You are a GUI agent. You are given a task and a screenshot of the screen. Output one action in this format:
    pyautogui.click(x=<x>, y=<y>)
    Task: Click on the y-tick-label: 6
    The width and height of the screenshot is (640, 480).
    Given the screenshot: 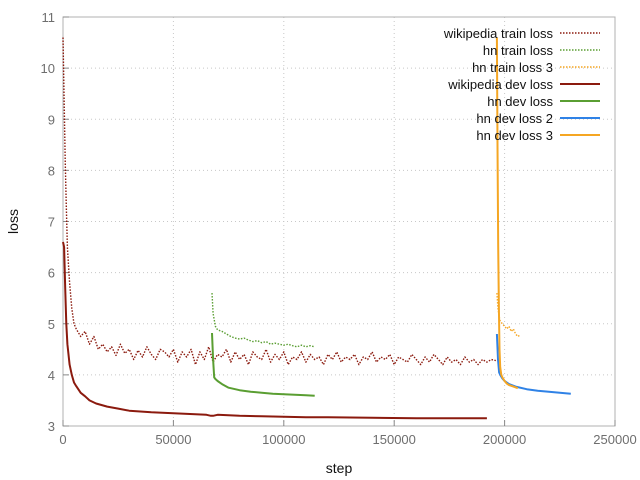 What is the action you would take?
    pyautogui.click(x=51, y=273)
    